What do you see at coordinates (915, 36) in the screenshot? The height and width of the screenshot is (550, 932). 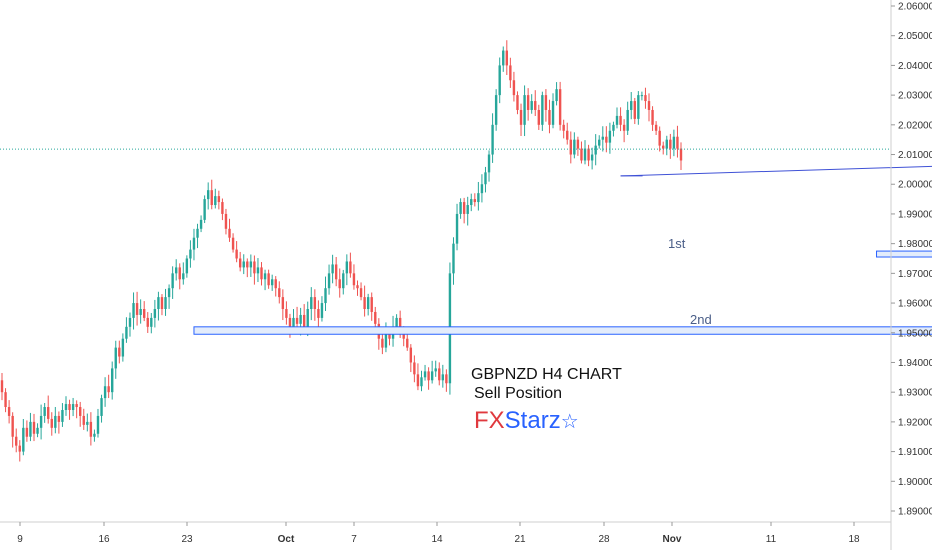 I see `y-tick-label: 2.05000` at bounding box center [915, 36].